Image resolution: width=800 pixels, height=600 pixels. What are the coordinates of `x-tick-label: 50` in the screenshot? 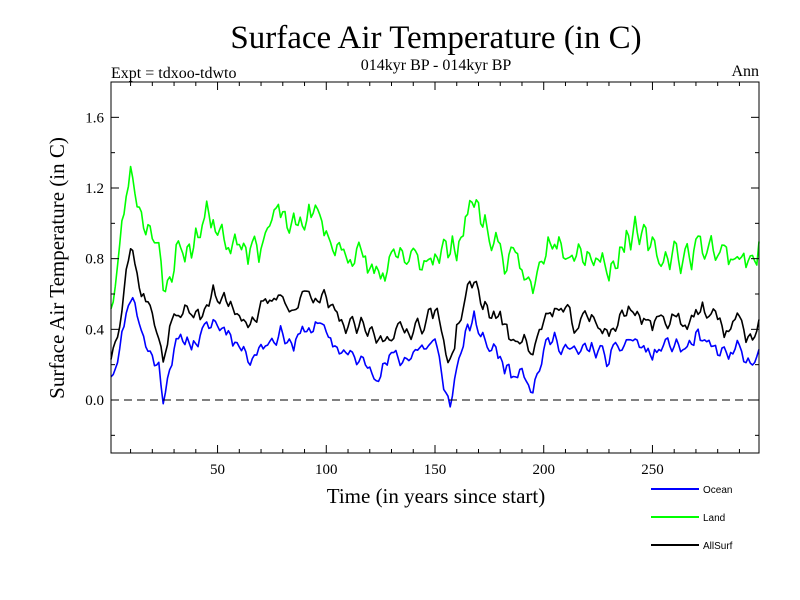 It's located at (217, 470).